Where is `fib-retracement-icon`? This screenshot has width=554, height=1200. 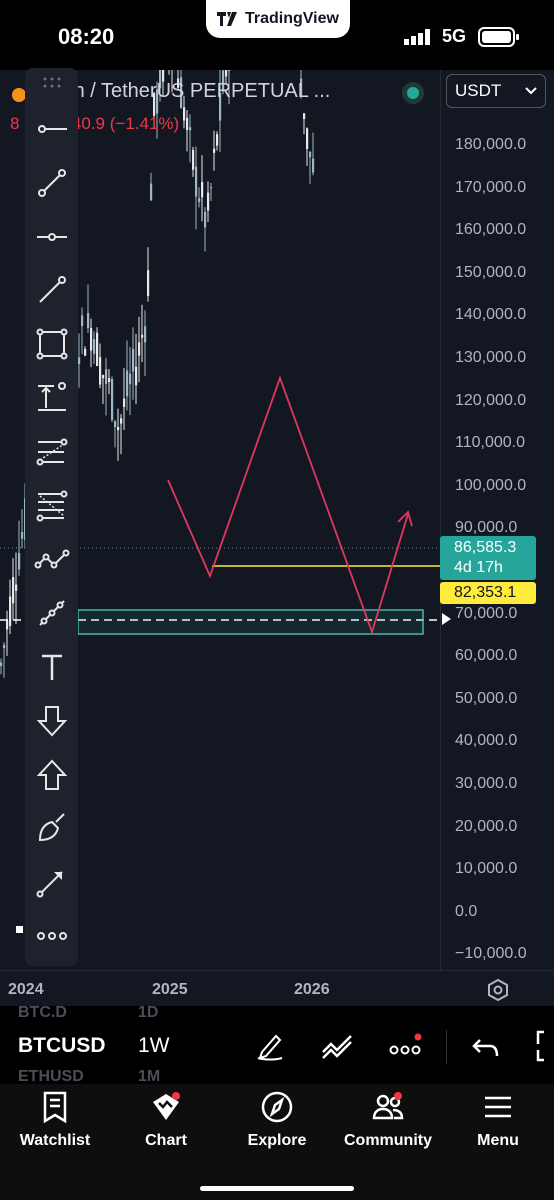 fib-retracement-icon is located at coordinates (51, 506).